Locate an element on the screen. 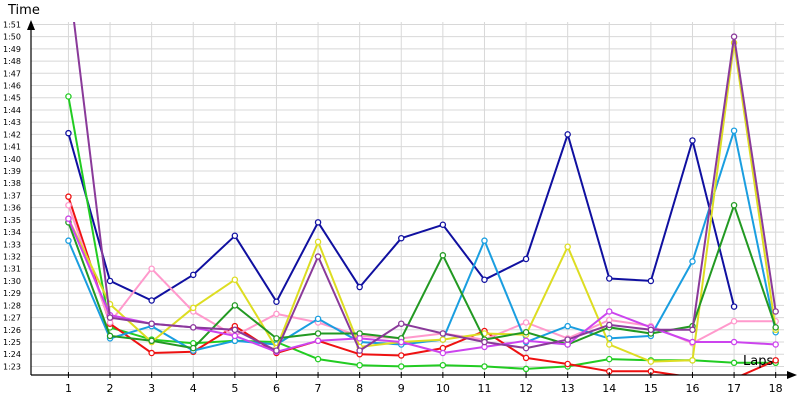  y-tick-label: 1:36 is located at coordinates (12, 208).